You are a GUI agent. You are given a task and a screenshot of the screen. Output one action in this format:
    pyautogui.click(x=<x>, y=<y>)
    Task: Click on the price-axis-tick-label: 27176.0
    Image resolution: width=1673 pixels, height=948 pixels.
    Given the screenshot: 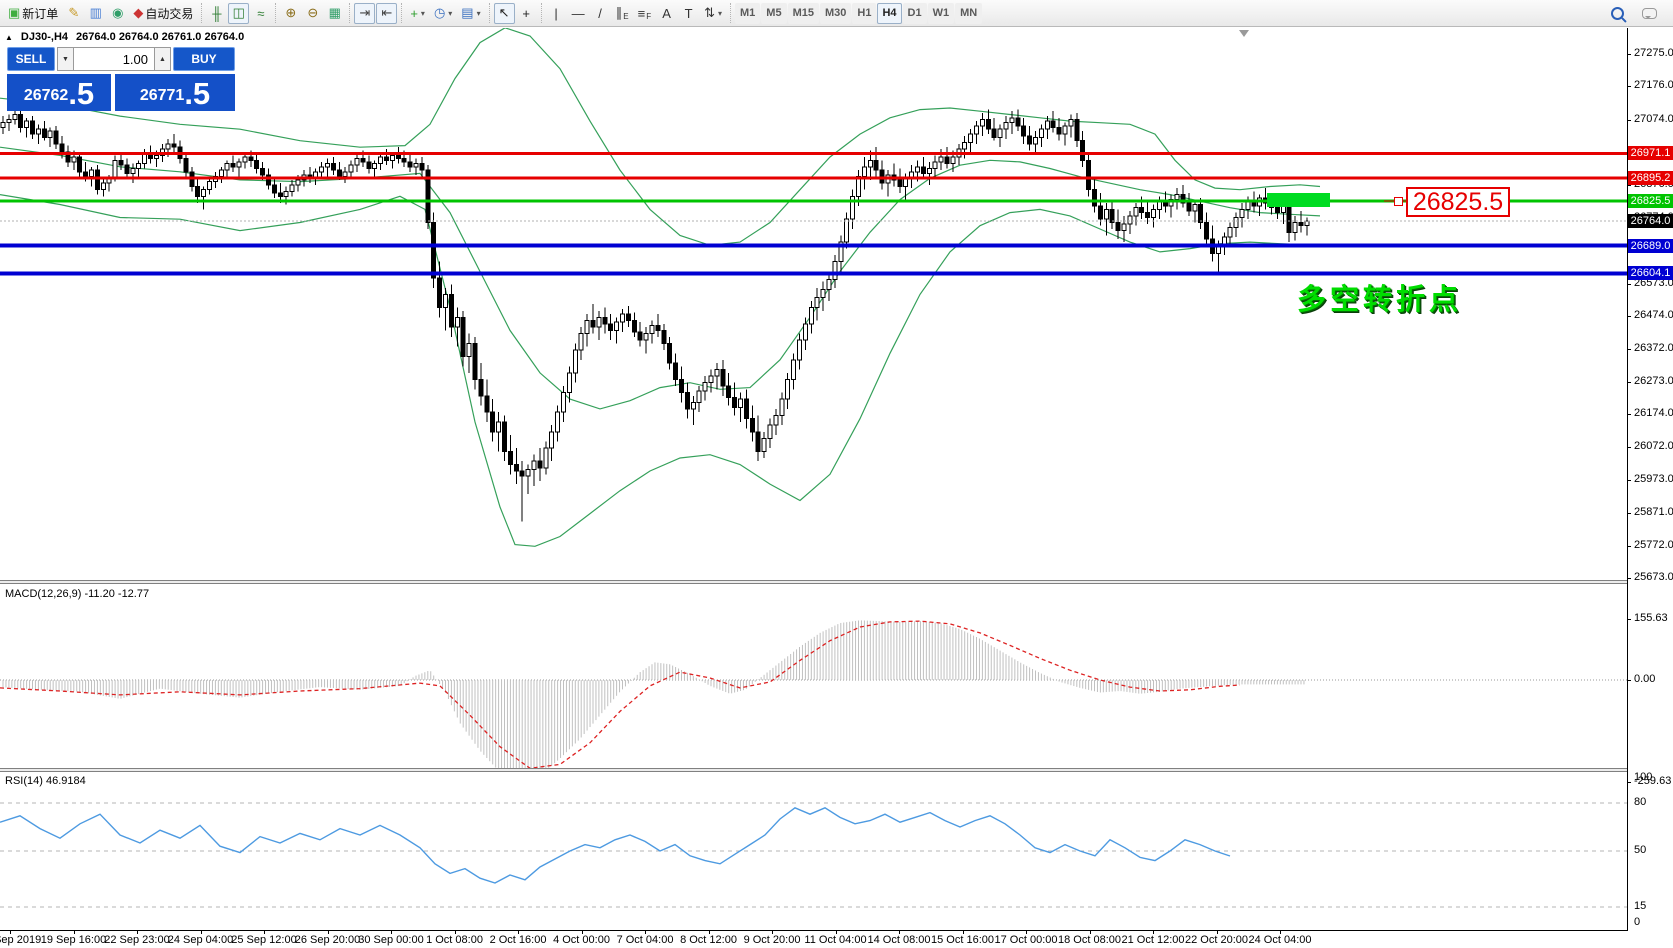 What is the action you would take?
    pyautogui.click(x=1653, y=85)
    